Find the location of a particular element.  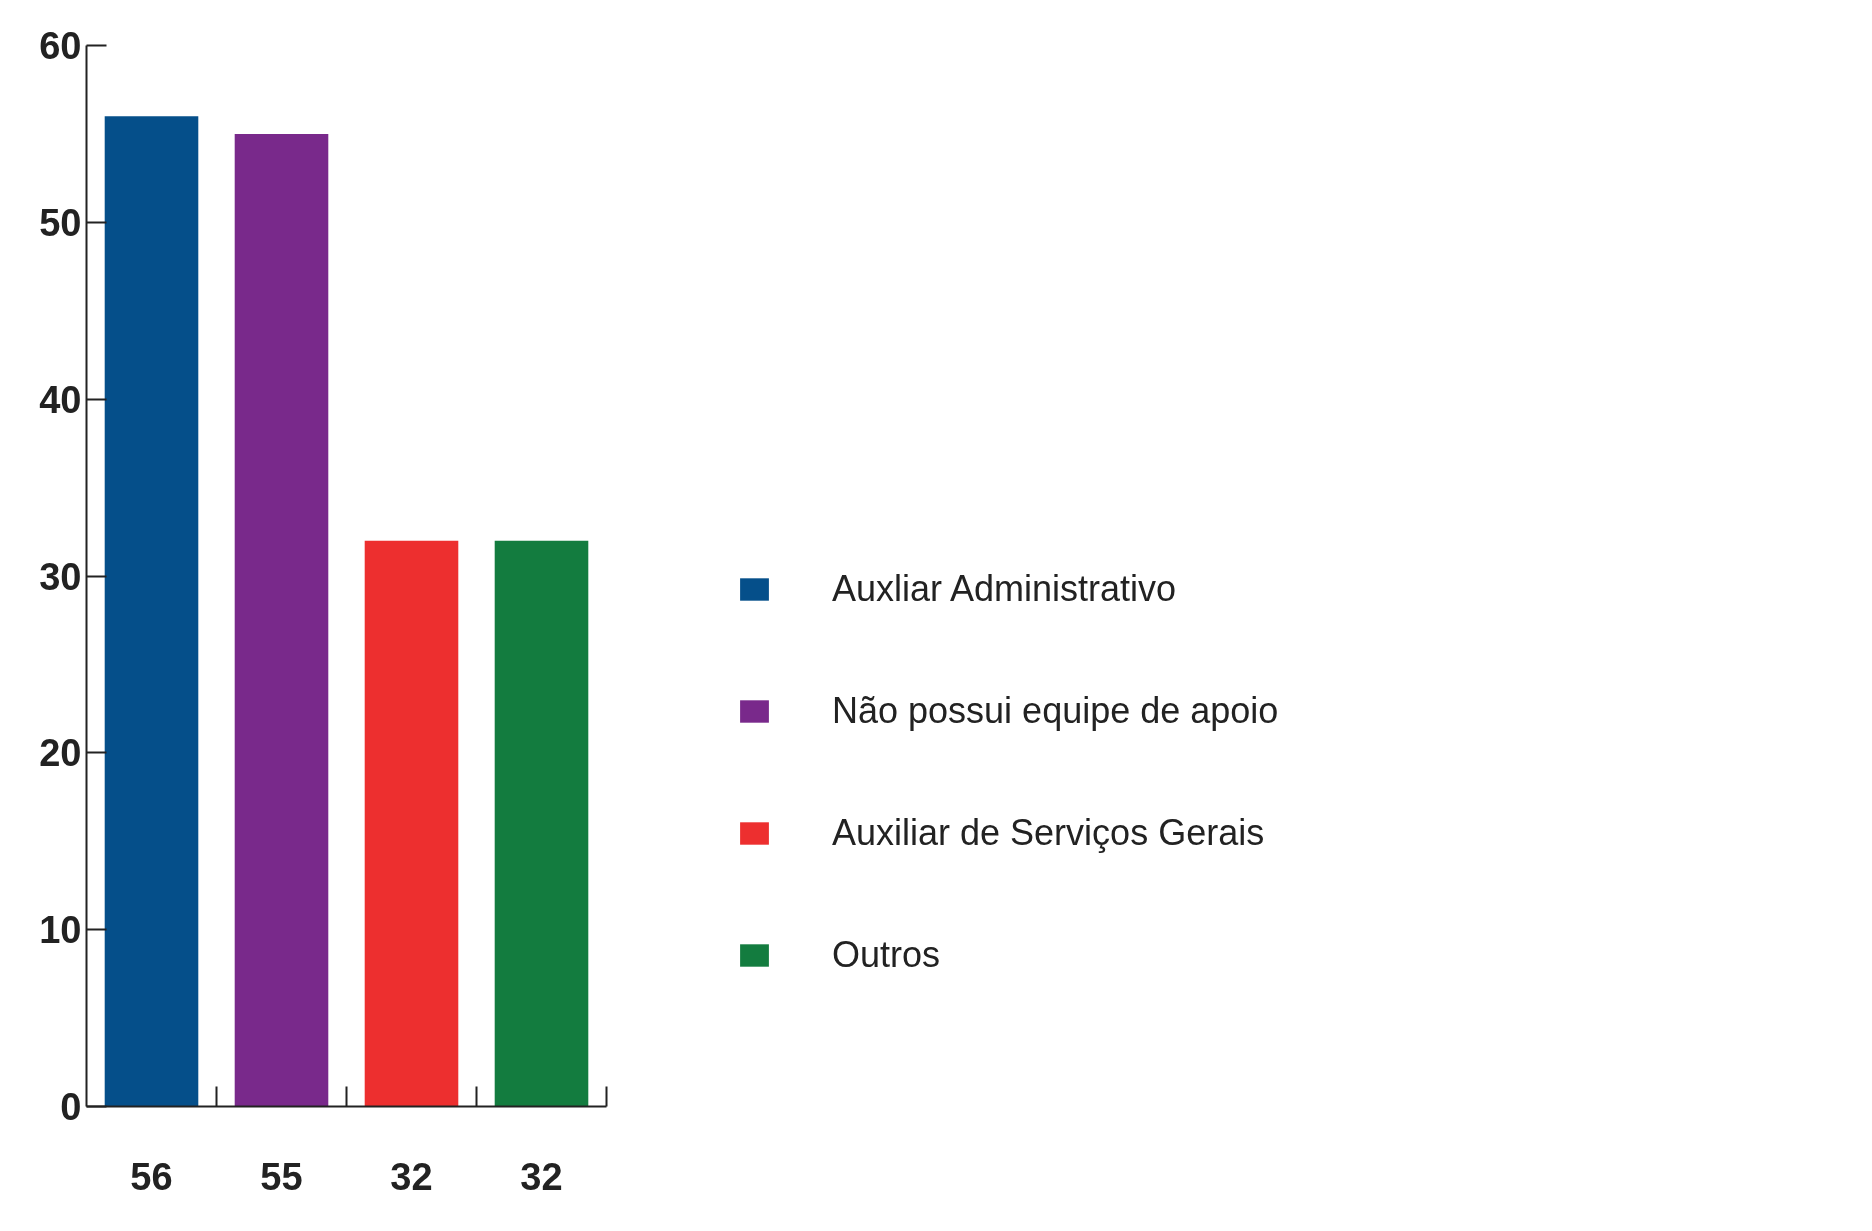

y-tick-label: 30 is located at coordinates (60, 576).